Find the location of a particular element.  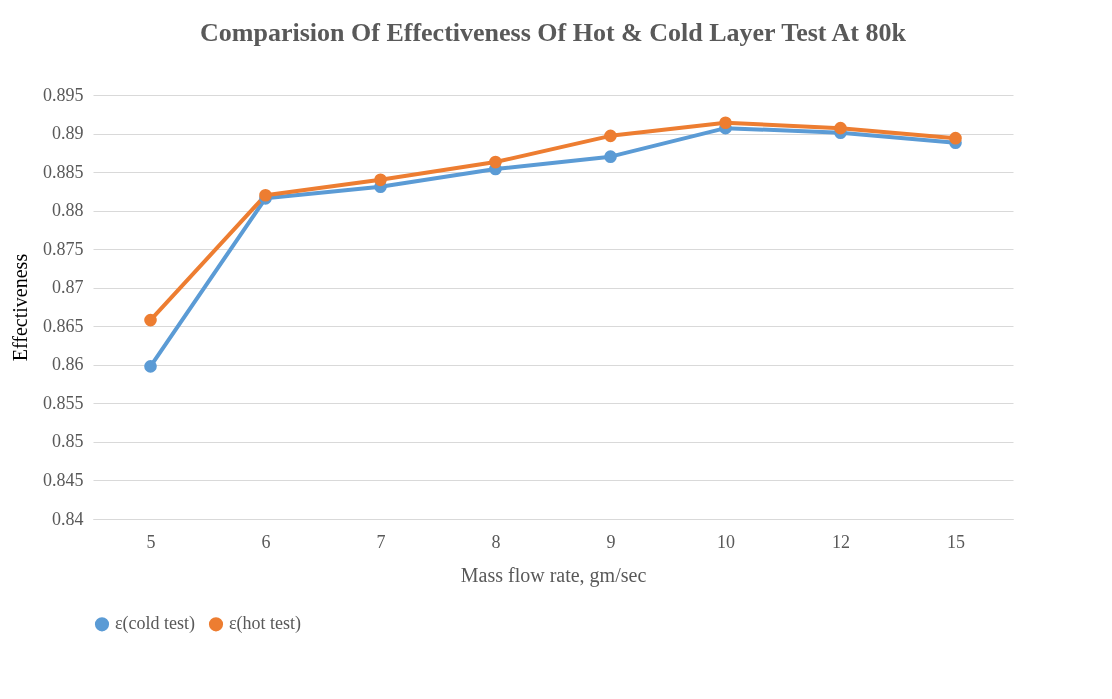

x-tick-label: 5 is located at coordinates (151, 541).